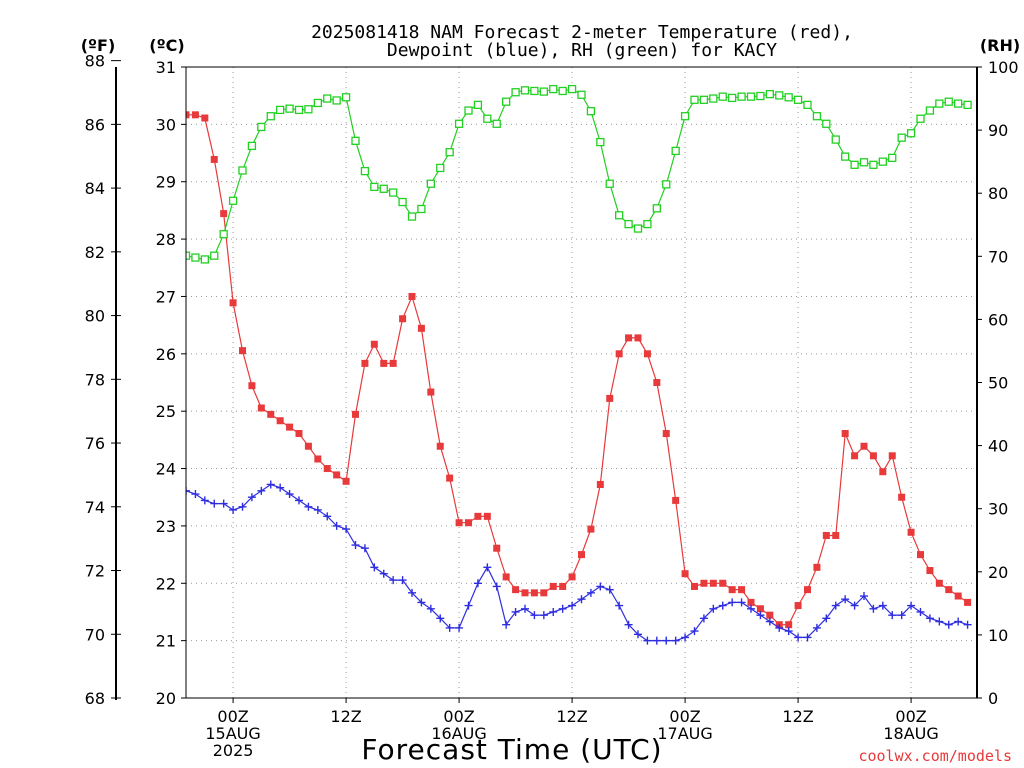  I want to click on fahrenheit-tick-label: 88, so click(95, 61).